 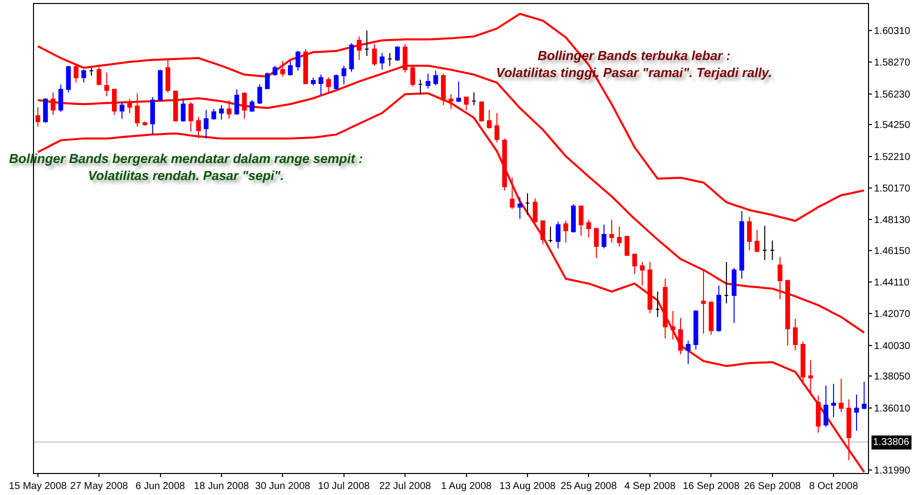 I want to click on y-tick-label: 1.36010, so click(x=892, y=408).